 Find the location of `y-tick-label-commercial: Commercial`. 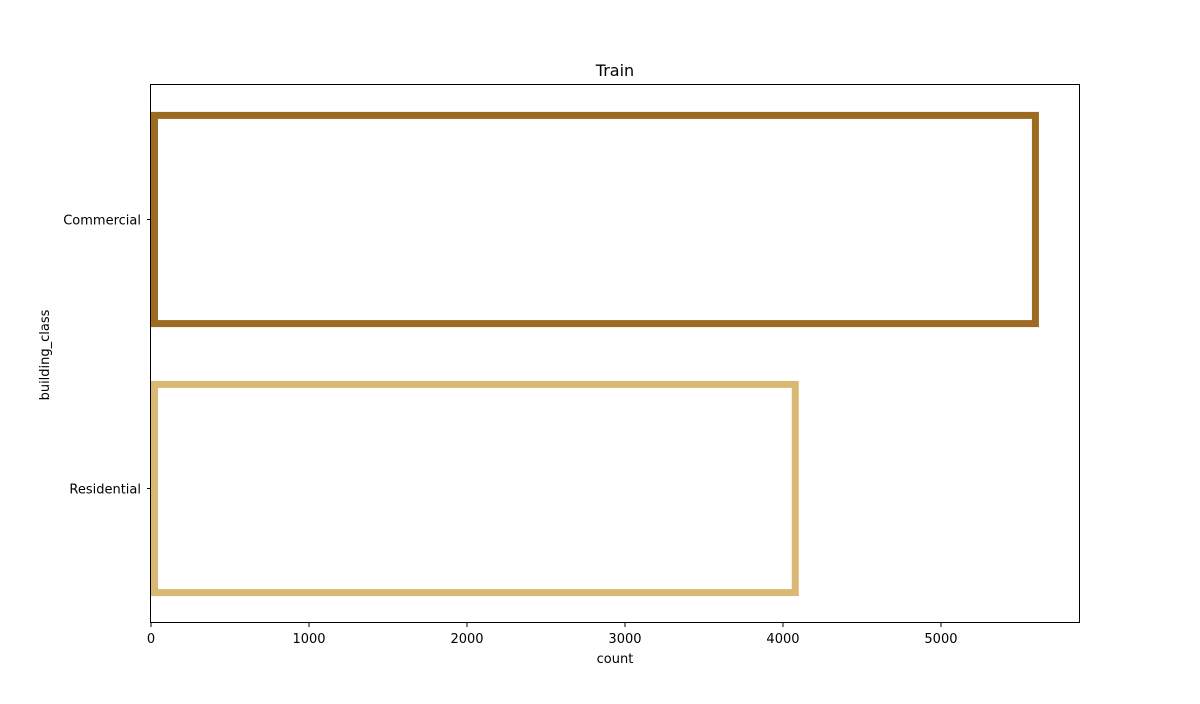

y-tick-label-commercial: Commercial is located at coordinates (102, 221).